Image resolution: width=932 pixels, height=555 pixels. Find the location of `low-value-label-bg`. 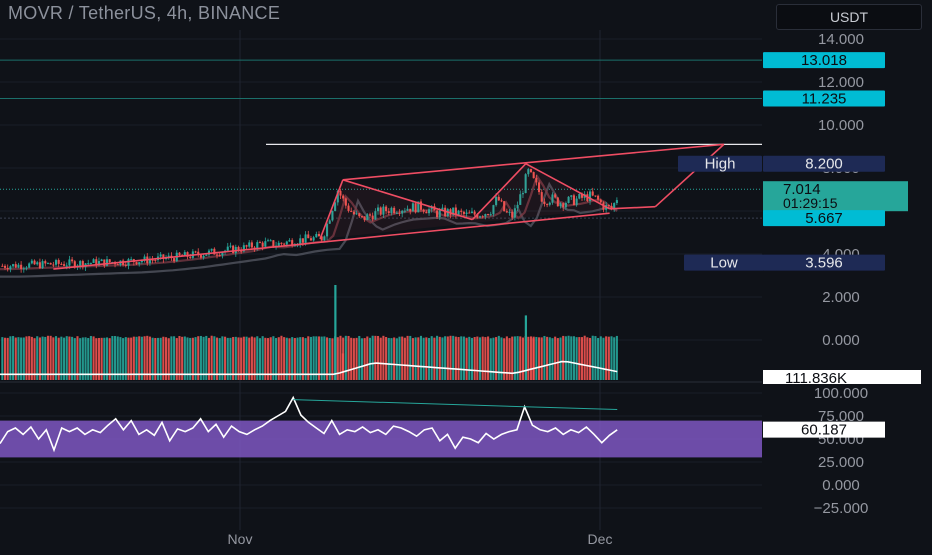

low-value-label-bg is located at coordinates (824, 262).